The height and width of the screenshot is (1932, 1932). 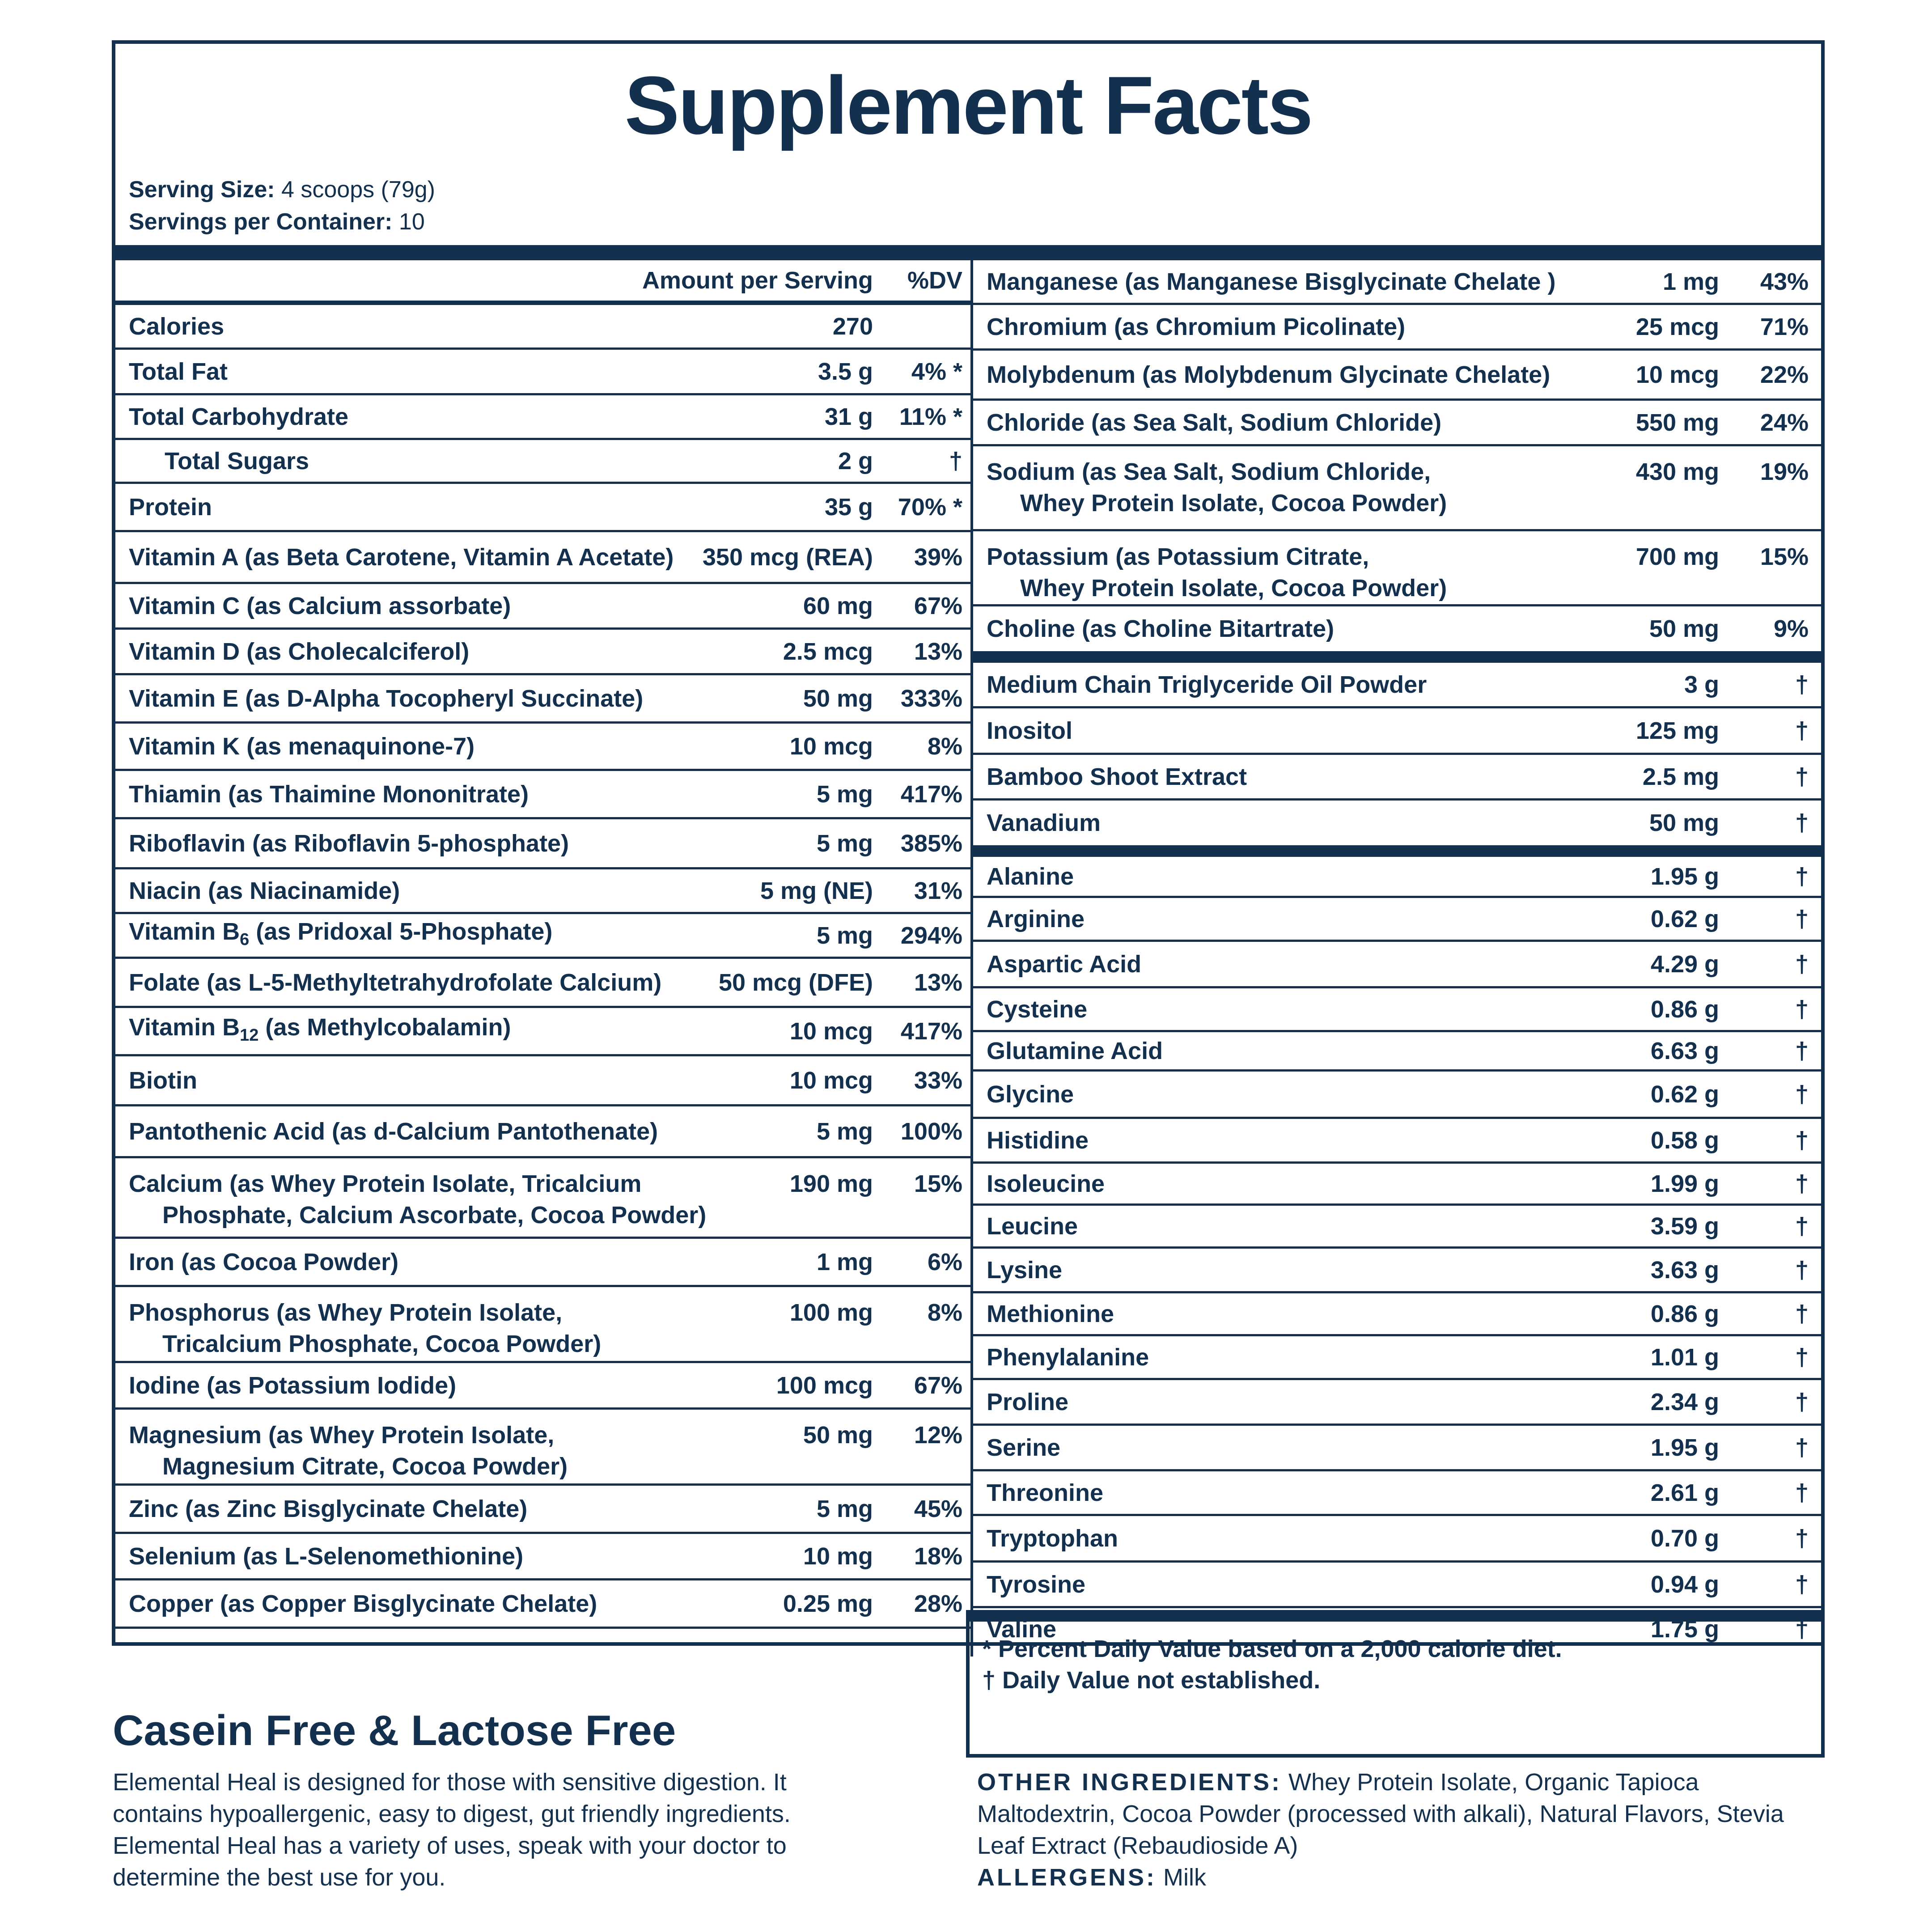 I want to click on nutrient-name-line1: Proline, so click(x=1028, y=1401).